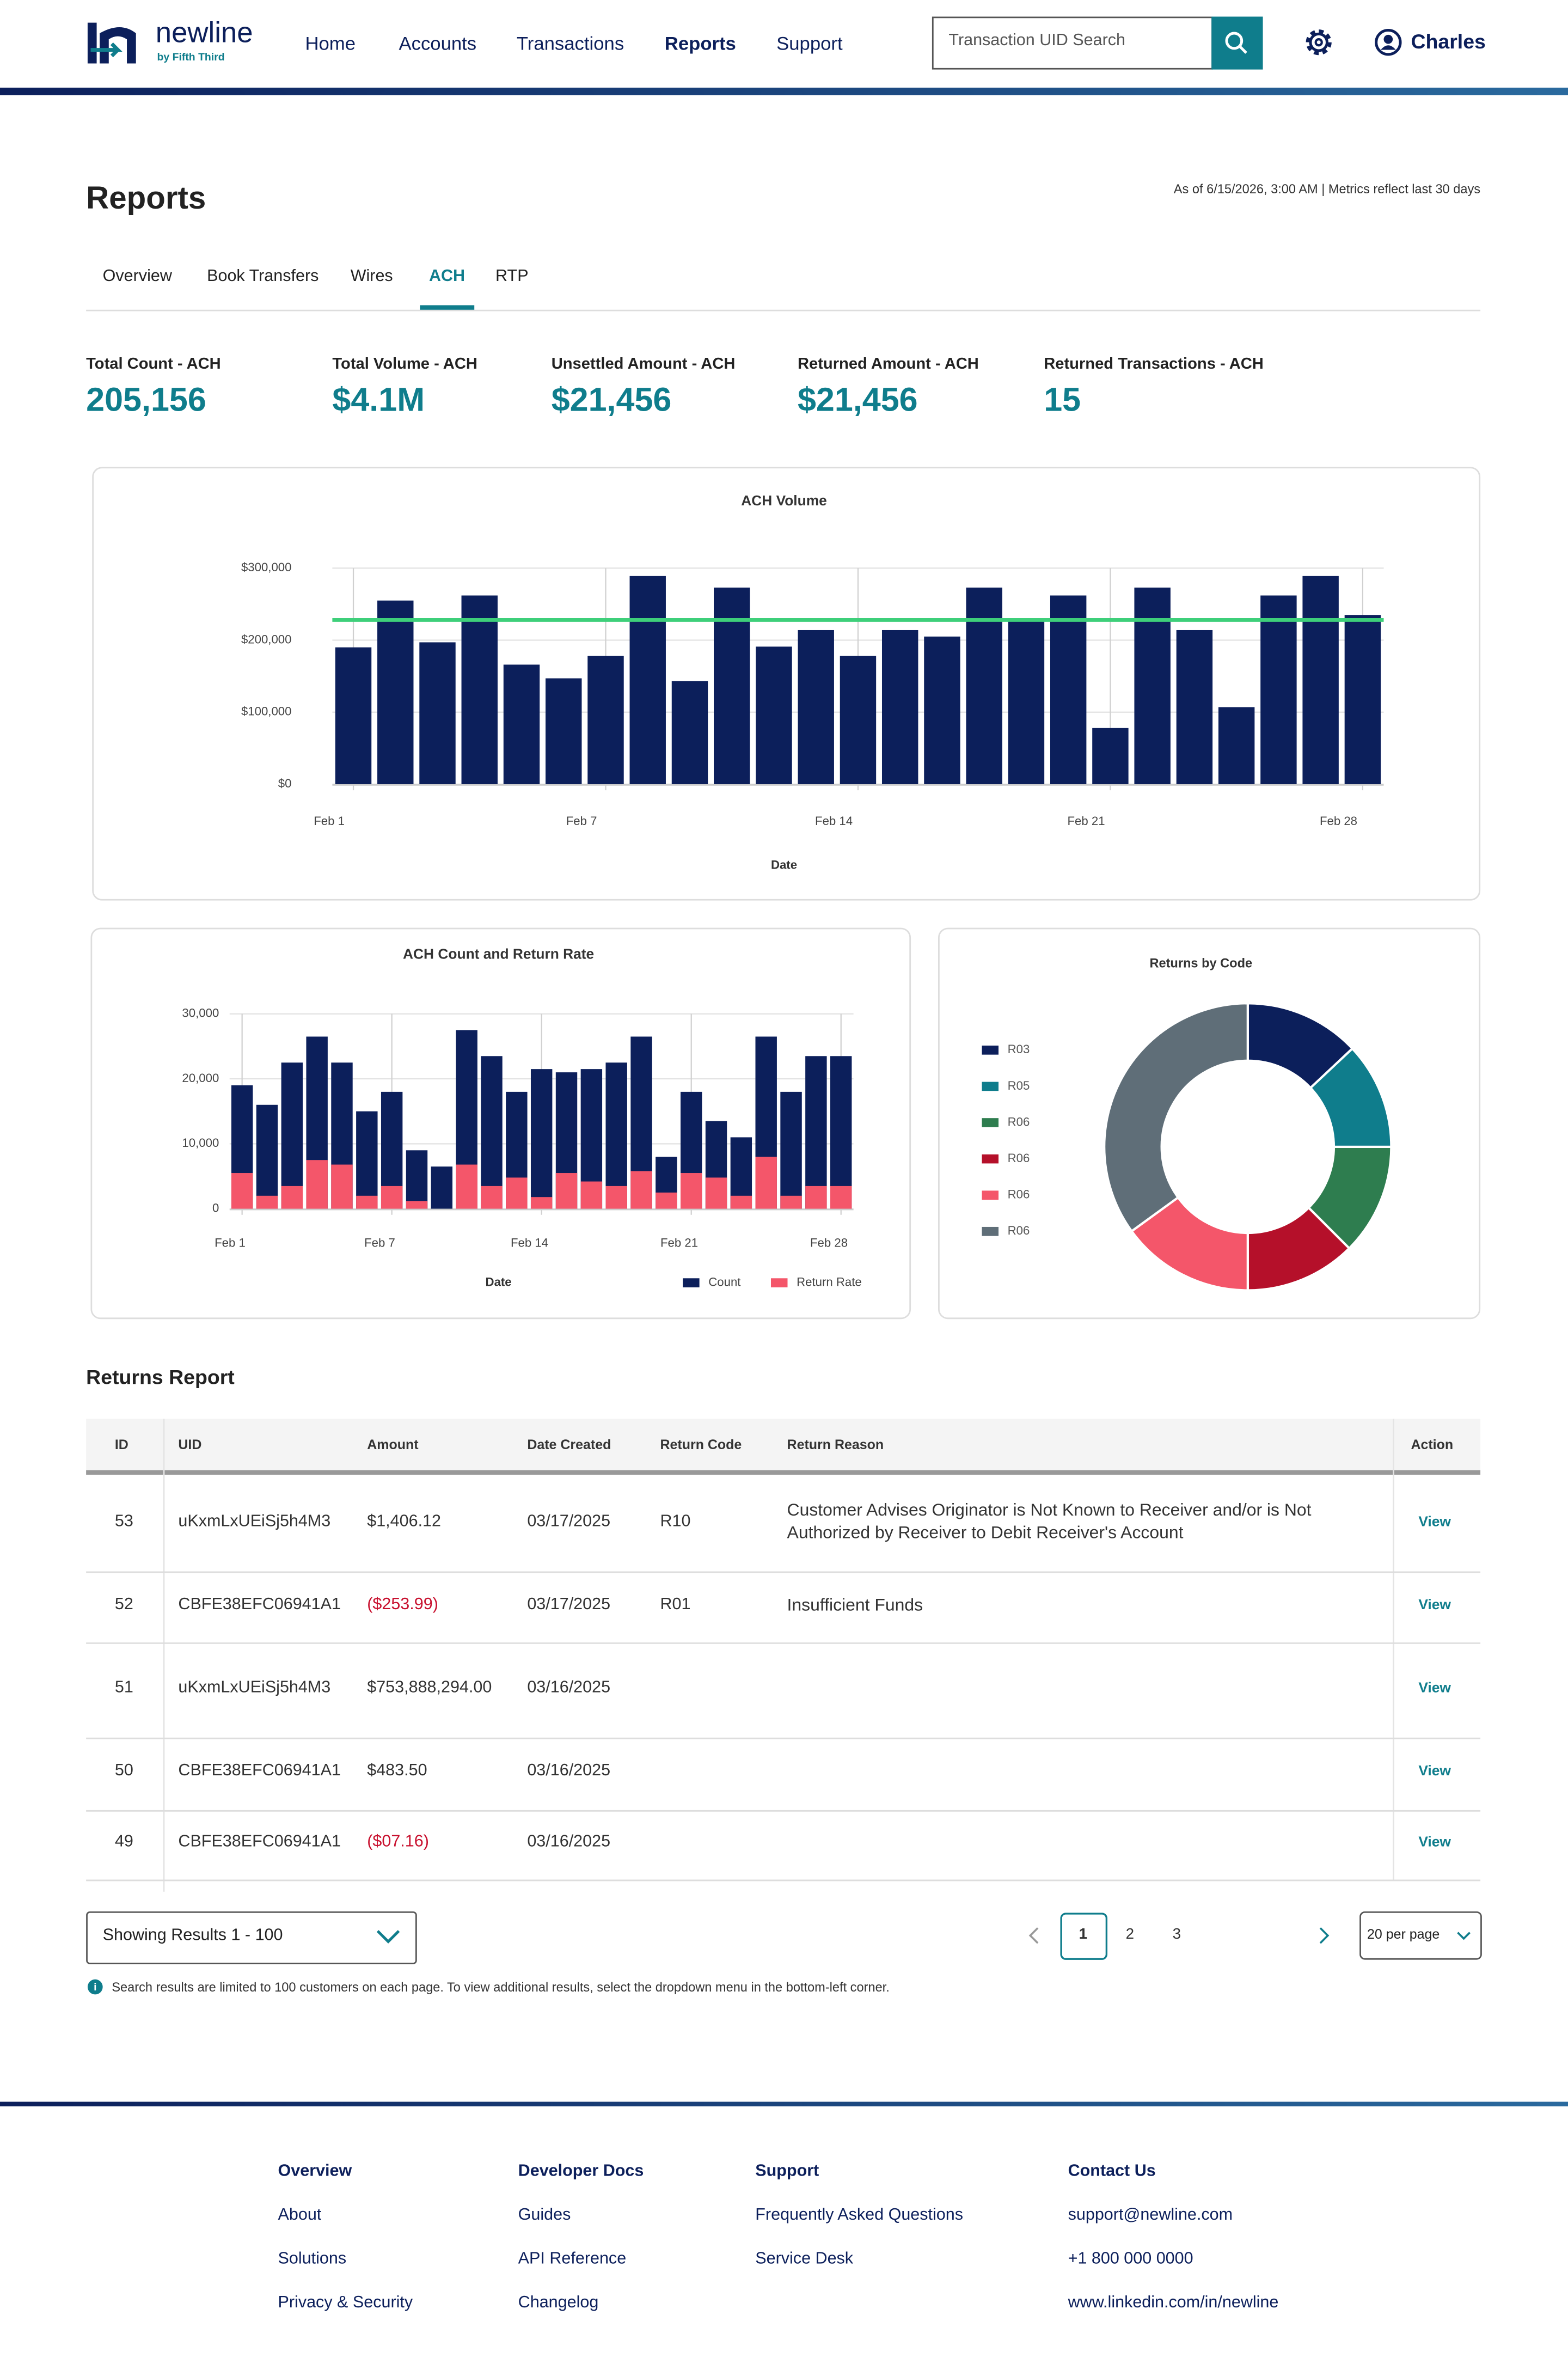 Image resolution: width=1568 pixels, height=2370 pixels. What do you see at coordinates (1324, 1935) in the screenshot?
I see `next-page` at bounding box center [1324, 1935].